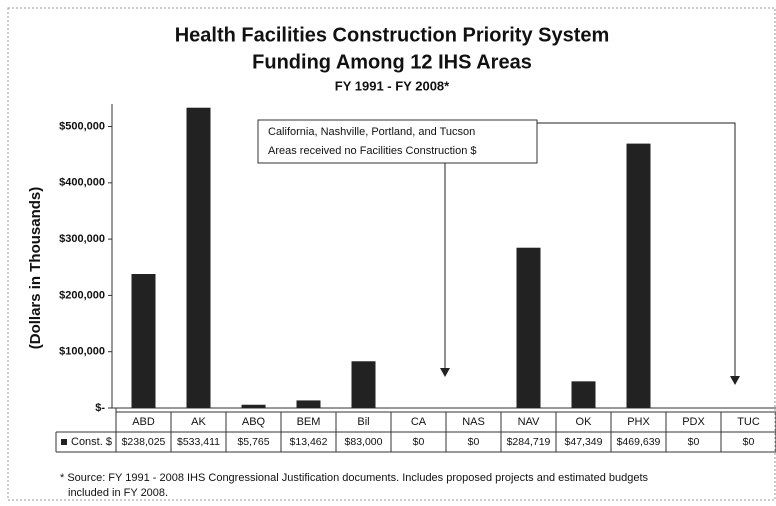  I want to click on x-tick-label: NAV, so click(529, 422).